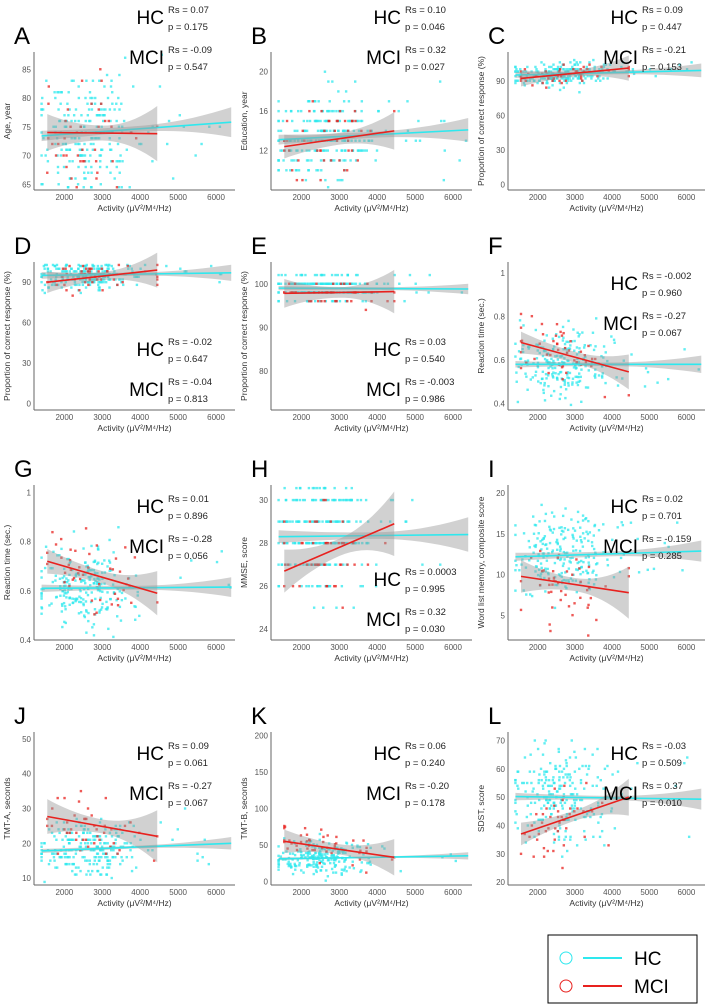 The image size is (708, 1008). I want to click on hc-p-value: p = 0.509, so click(662, 763).